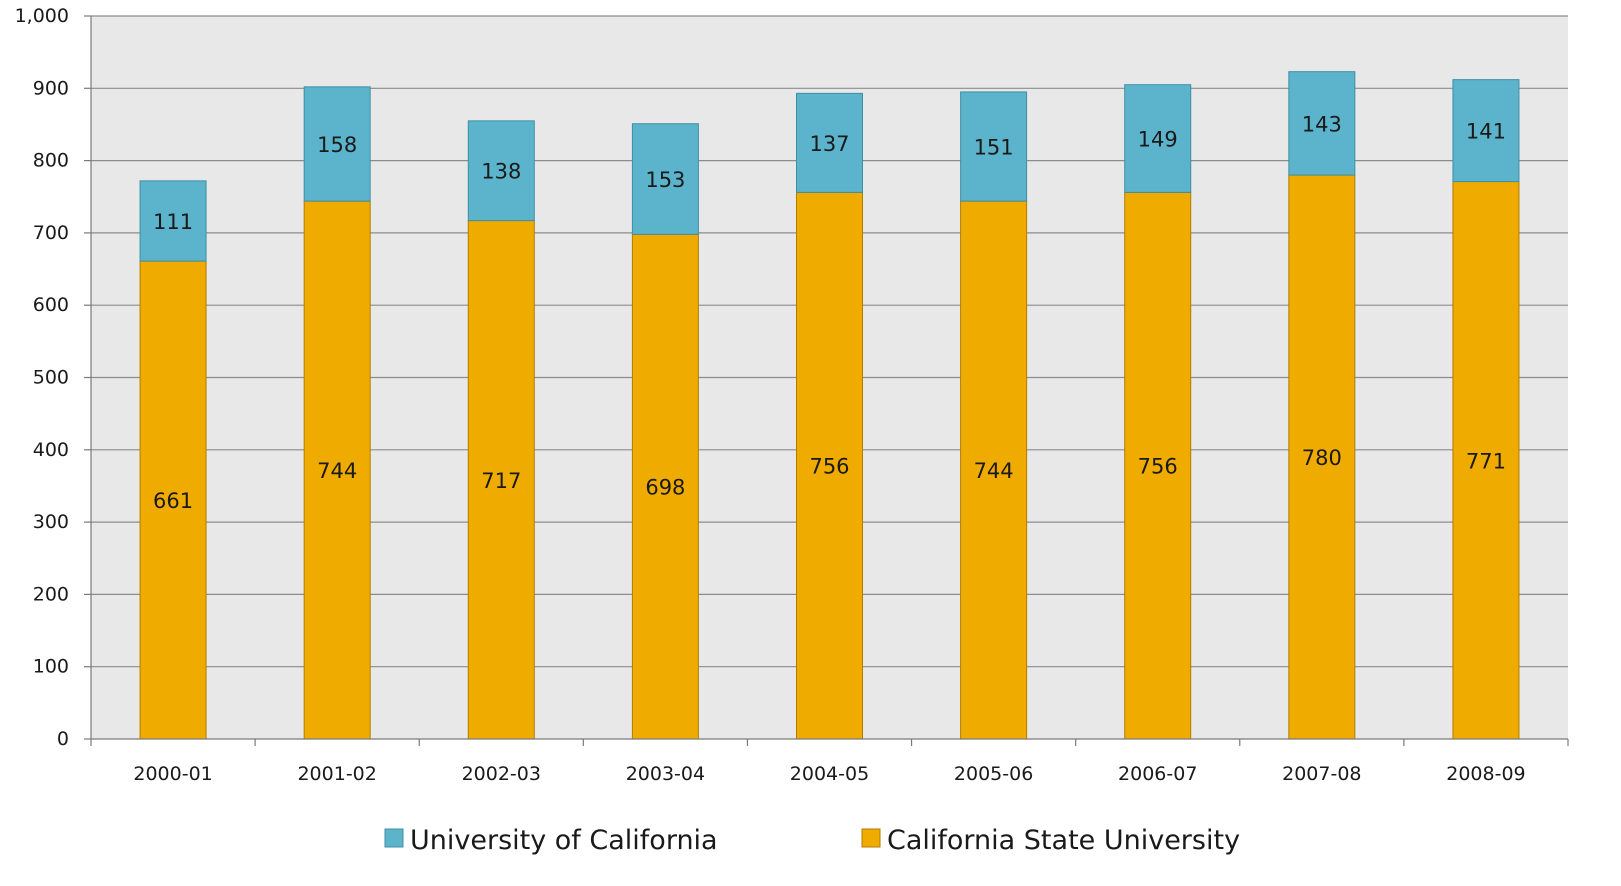 The image size is (1621, 886). I want to click on x-tick-label: 2001-02, so click(336, 774).